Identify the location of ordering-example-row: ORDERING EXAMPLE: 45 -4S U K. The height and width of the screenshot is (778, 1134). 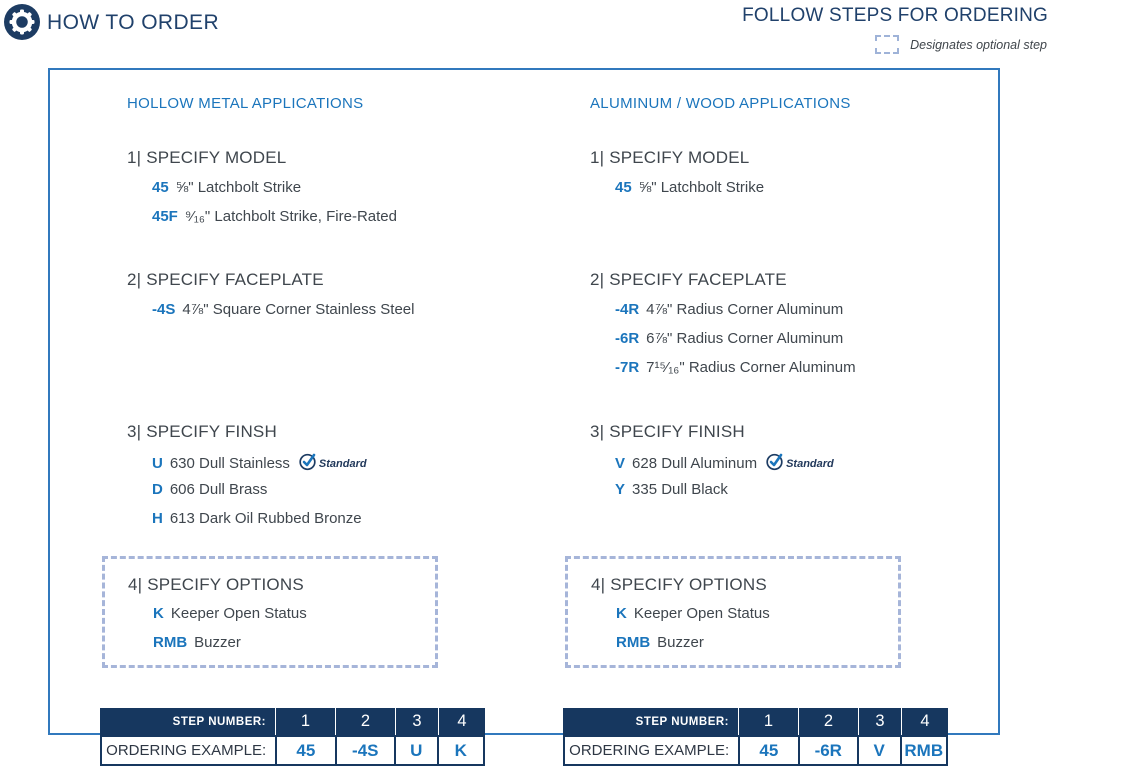
(292, 750).